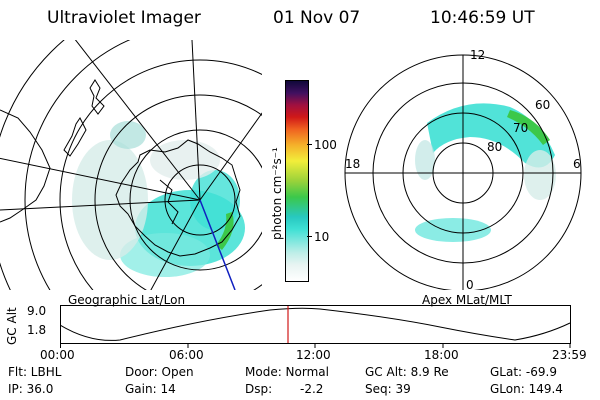 The height and width of the screenshot is (400, 600). Describe the element at coordinates (159, 372) in the screenshot. I see `door-status: Door: Open` at that location.